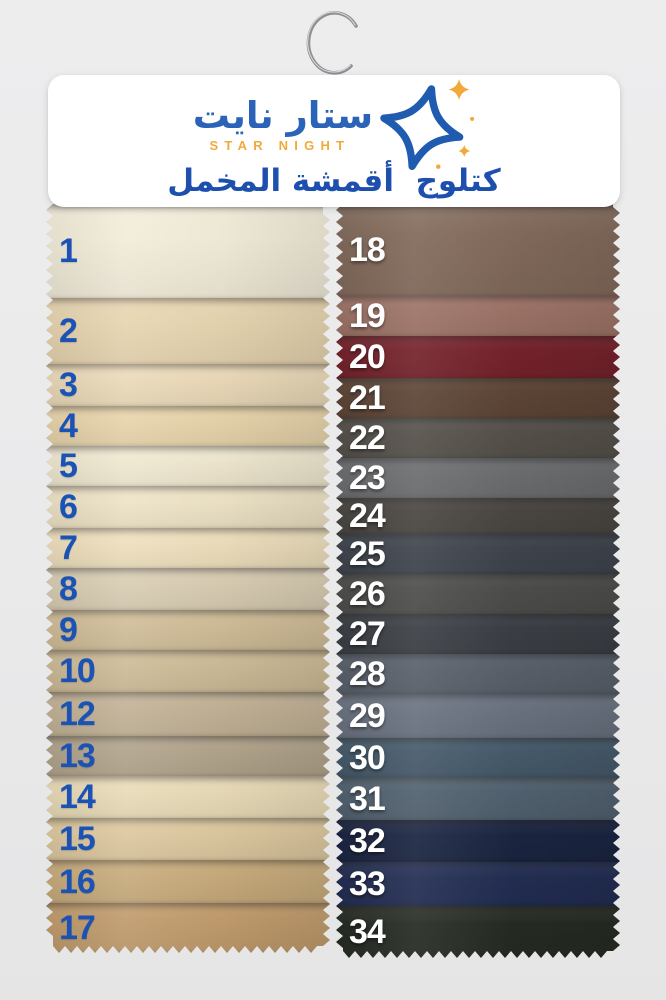  I want to click on fabric-swatch-22: 22, so click(478, 438).